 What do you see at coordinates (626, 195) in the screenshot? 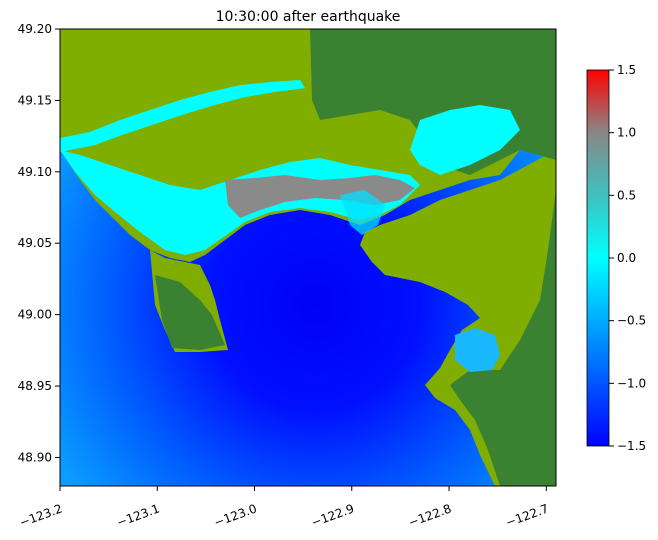
I see `colorbar-tick-label: 0.5` at bounding box center [626, 195].